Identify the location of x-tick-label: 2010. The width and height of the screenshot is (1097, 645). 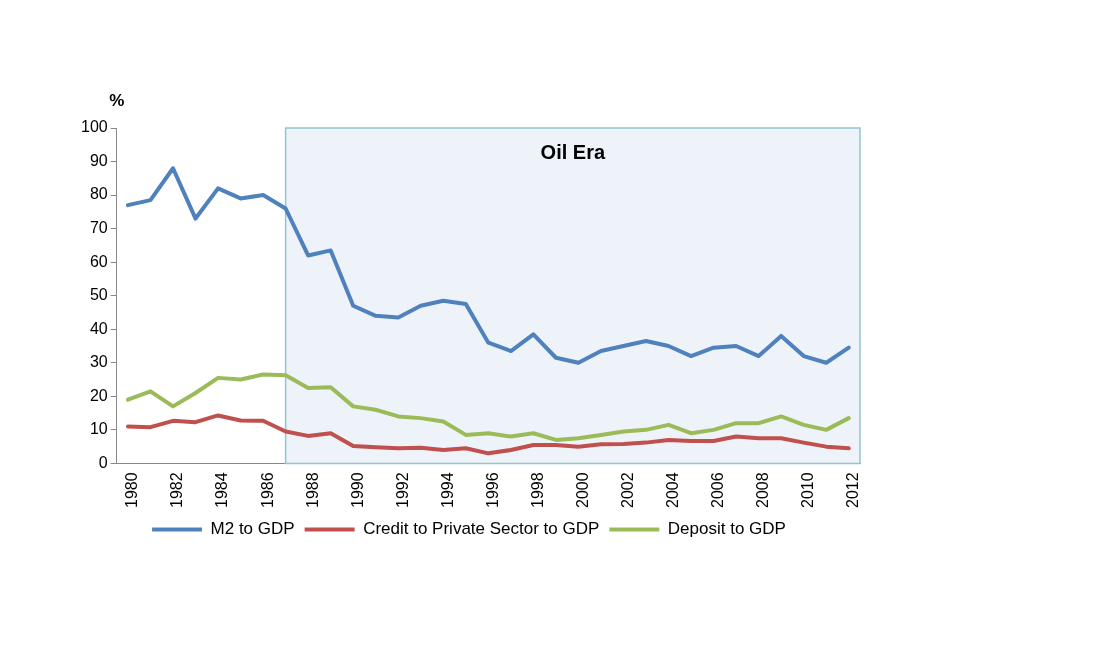
(808, 490).